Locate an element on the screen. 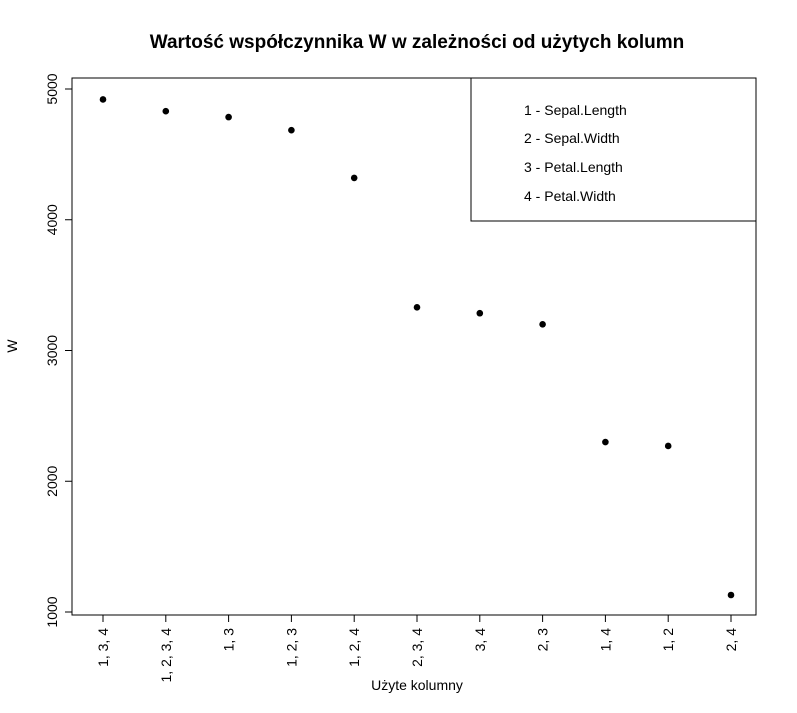 This screenshot has height=713, width=797. x-tick-label: 1, 3 is located at coordinates (229, 640).